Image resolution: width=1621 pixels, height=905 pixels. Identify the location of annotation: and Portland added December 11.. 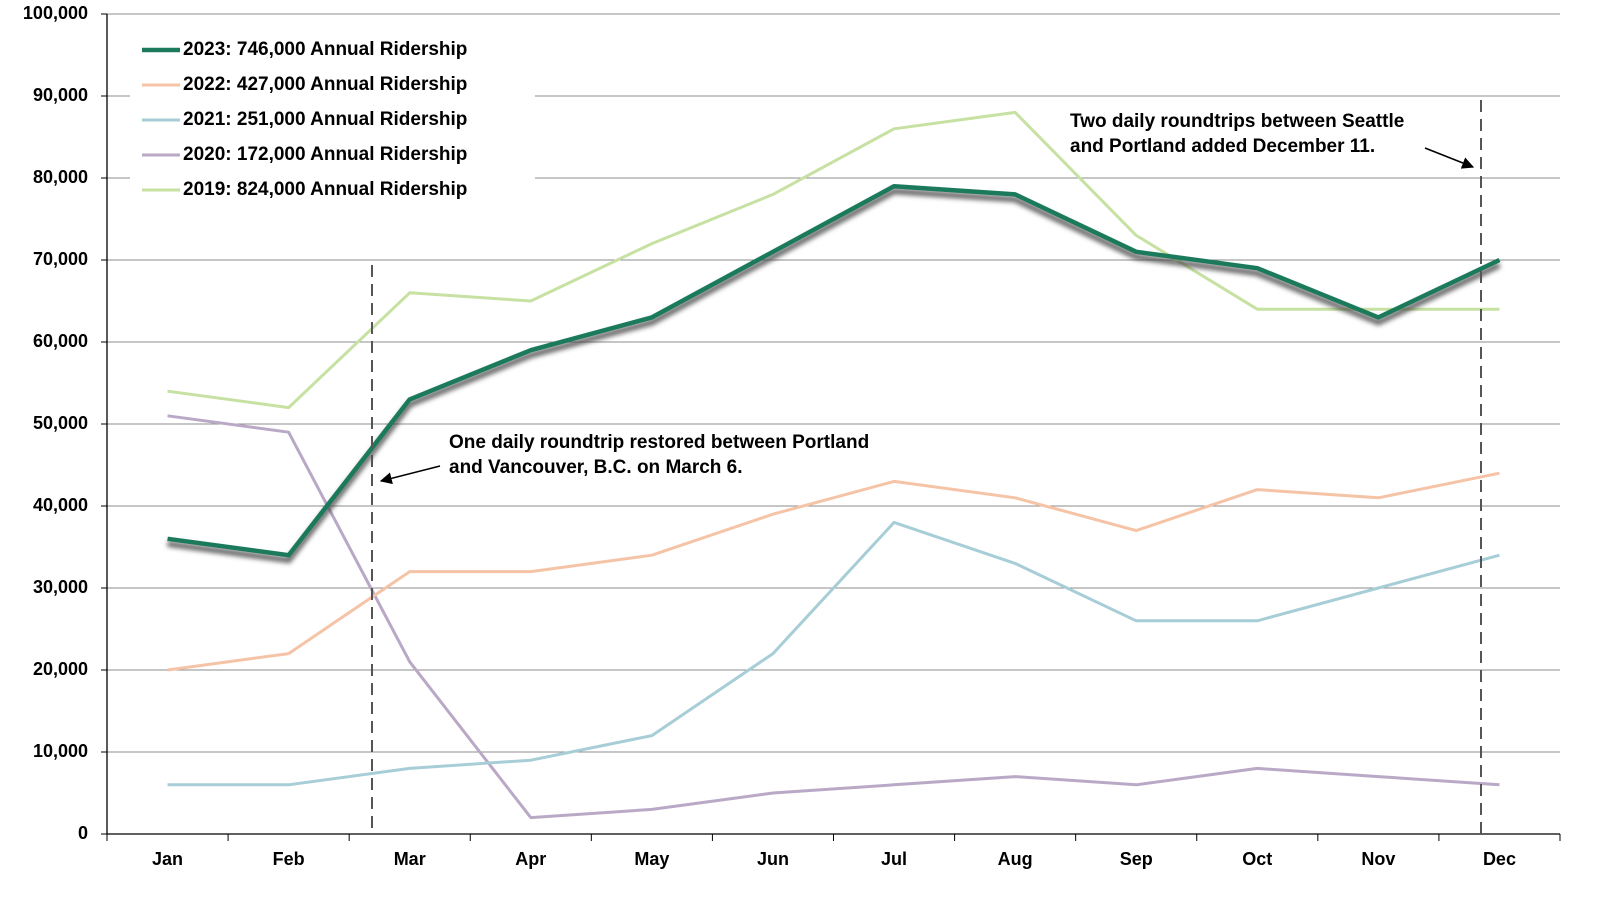
(1222, 146).